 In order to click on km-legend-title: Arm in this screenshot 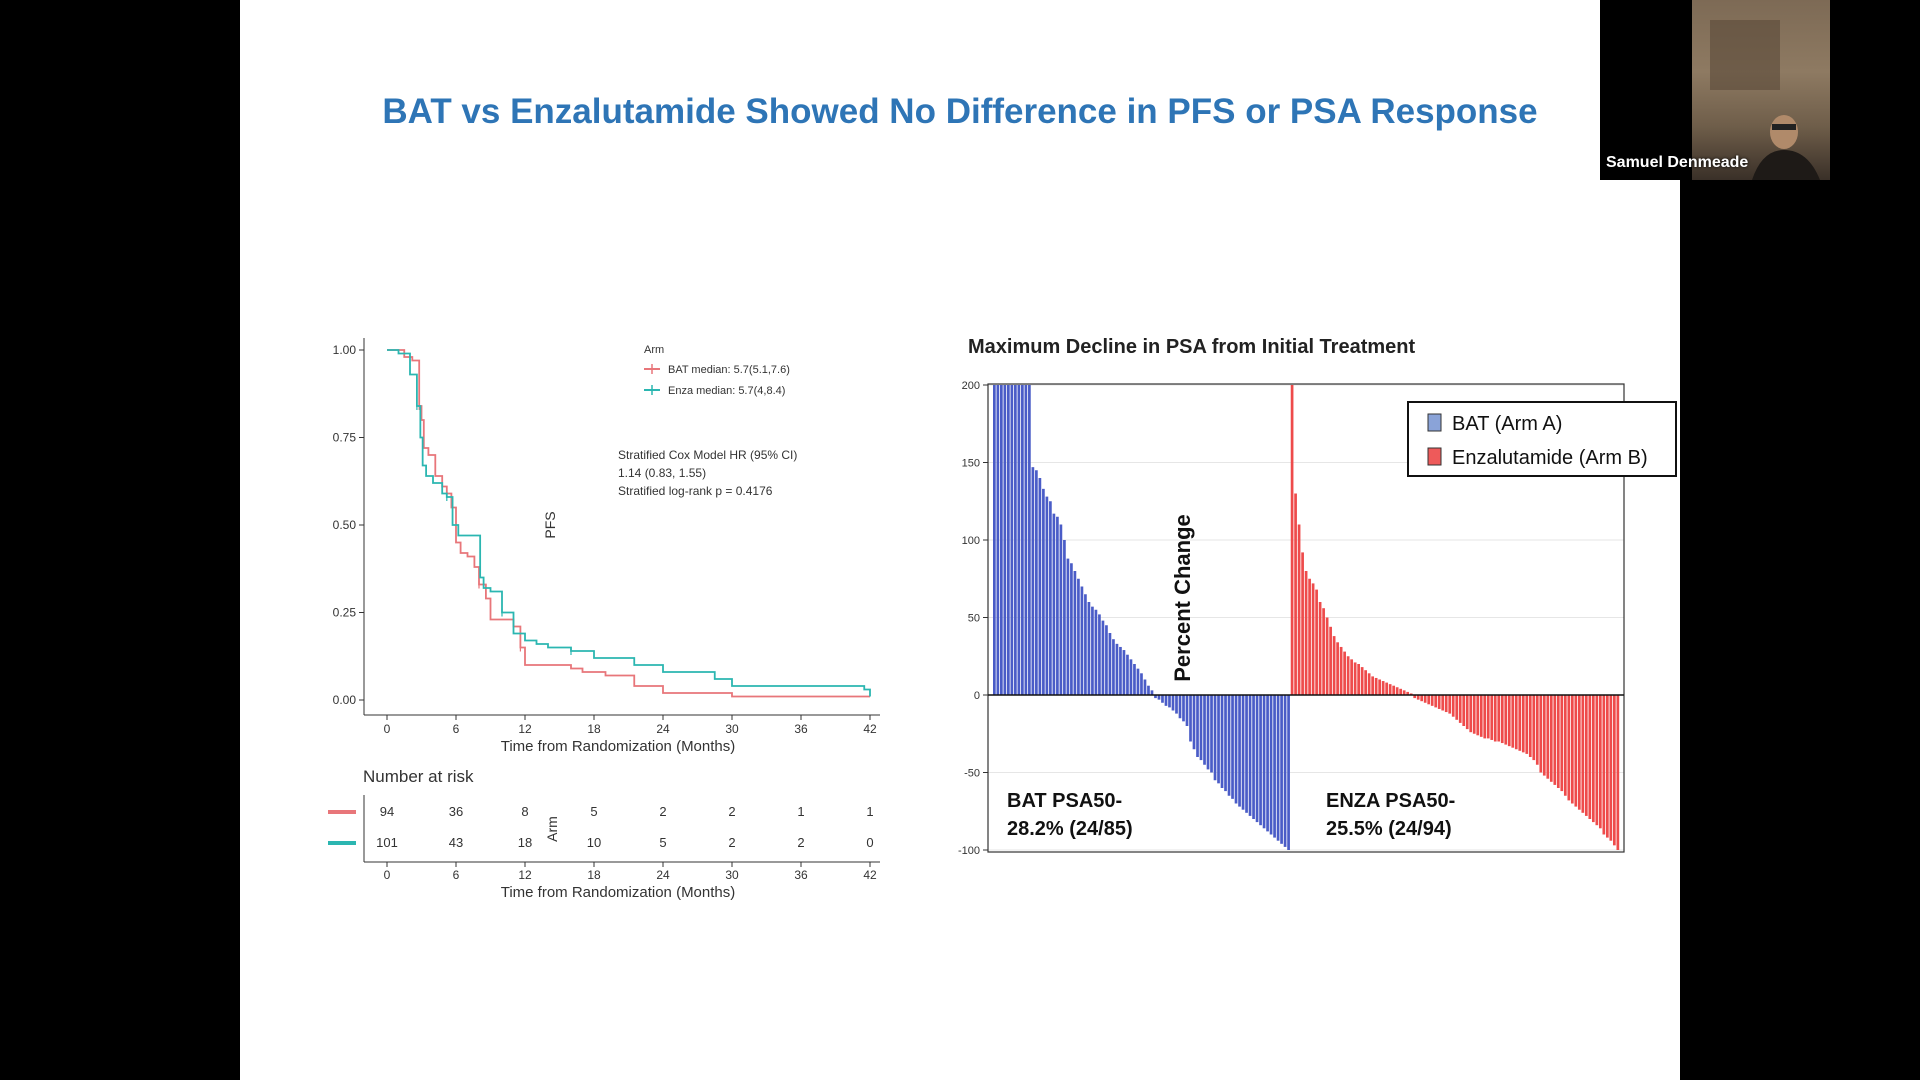, I will do `click(654, 350)`.